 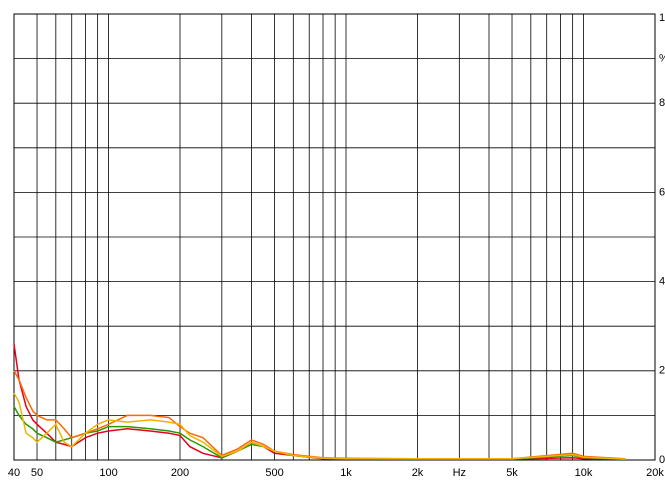 What do you see at coordinates (346, 473) in the screenshot?
I see `x-tick-label: 1k` at bounding box center [346, 473].